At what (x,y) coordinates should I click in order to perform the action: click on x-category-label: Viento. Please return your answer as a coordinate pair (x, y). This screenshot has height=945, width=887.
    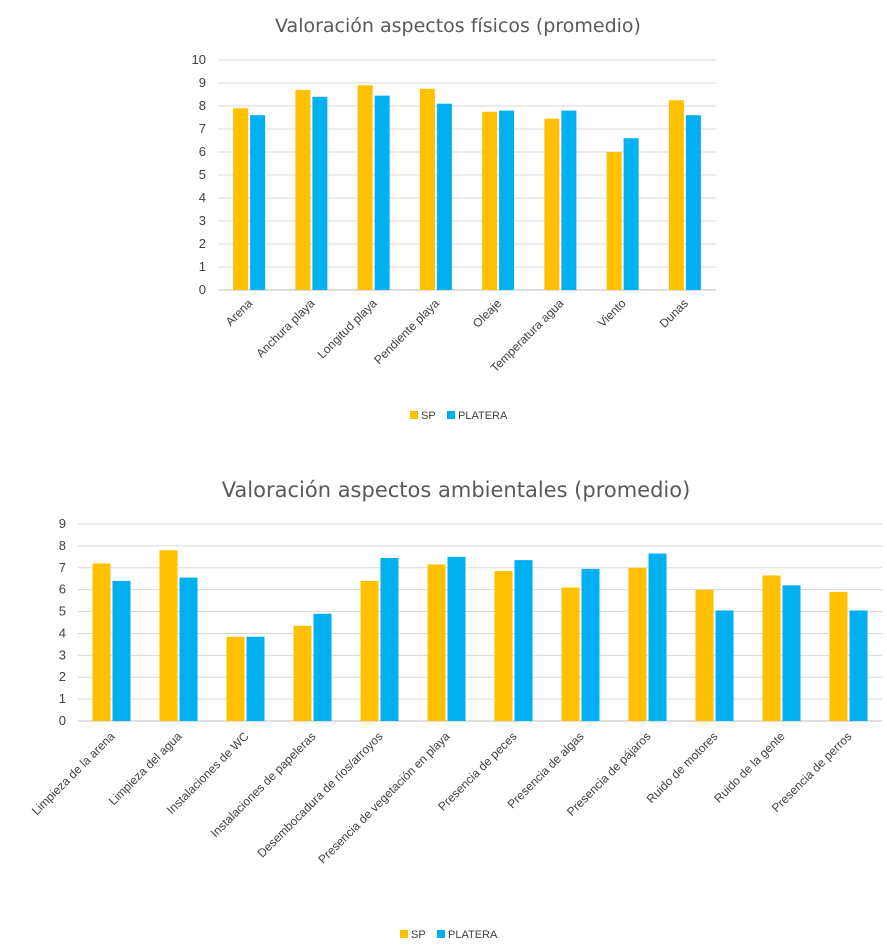
    Looking at the image, I should click on (612, 313).